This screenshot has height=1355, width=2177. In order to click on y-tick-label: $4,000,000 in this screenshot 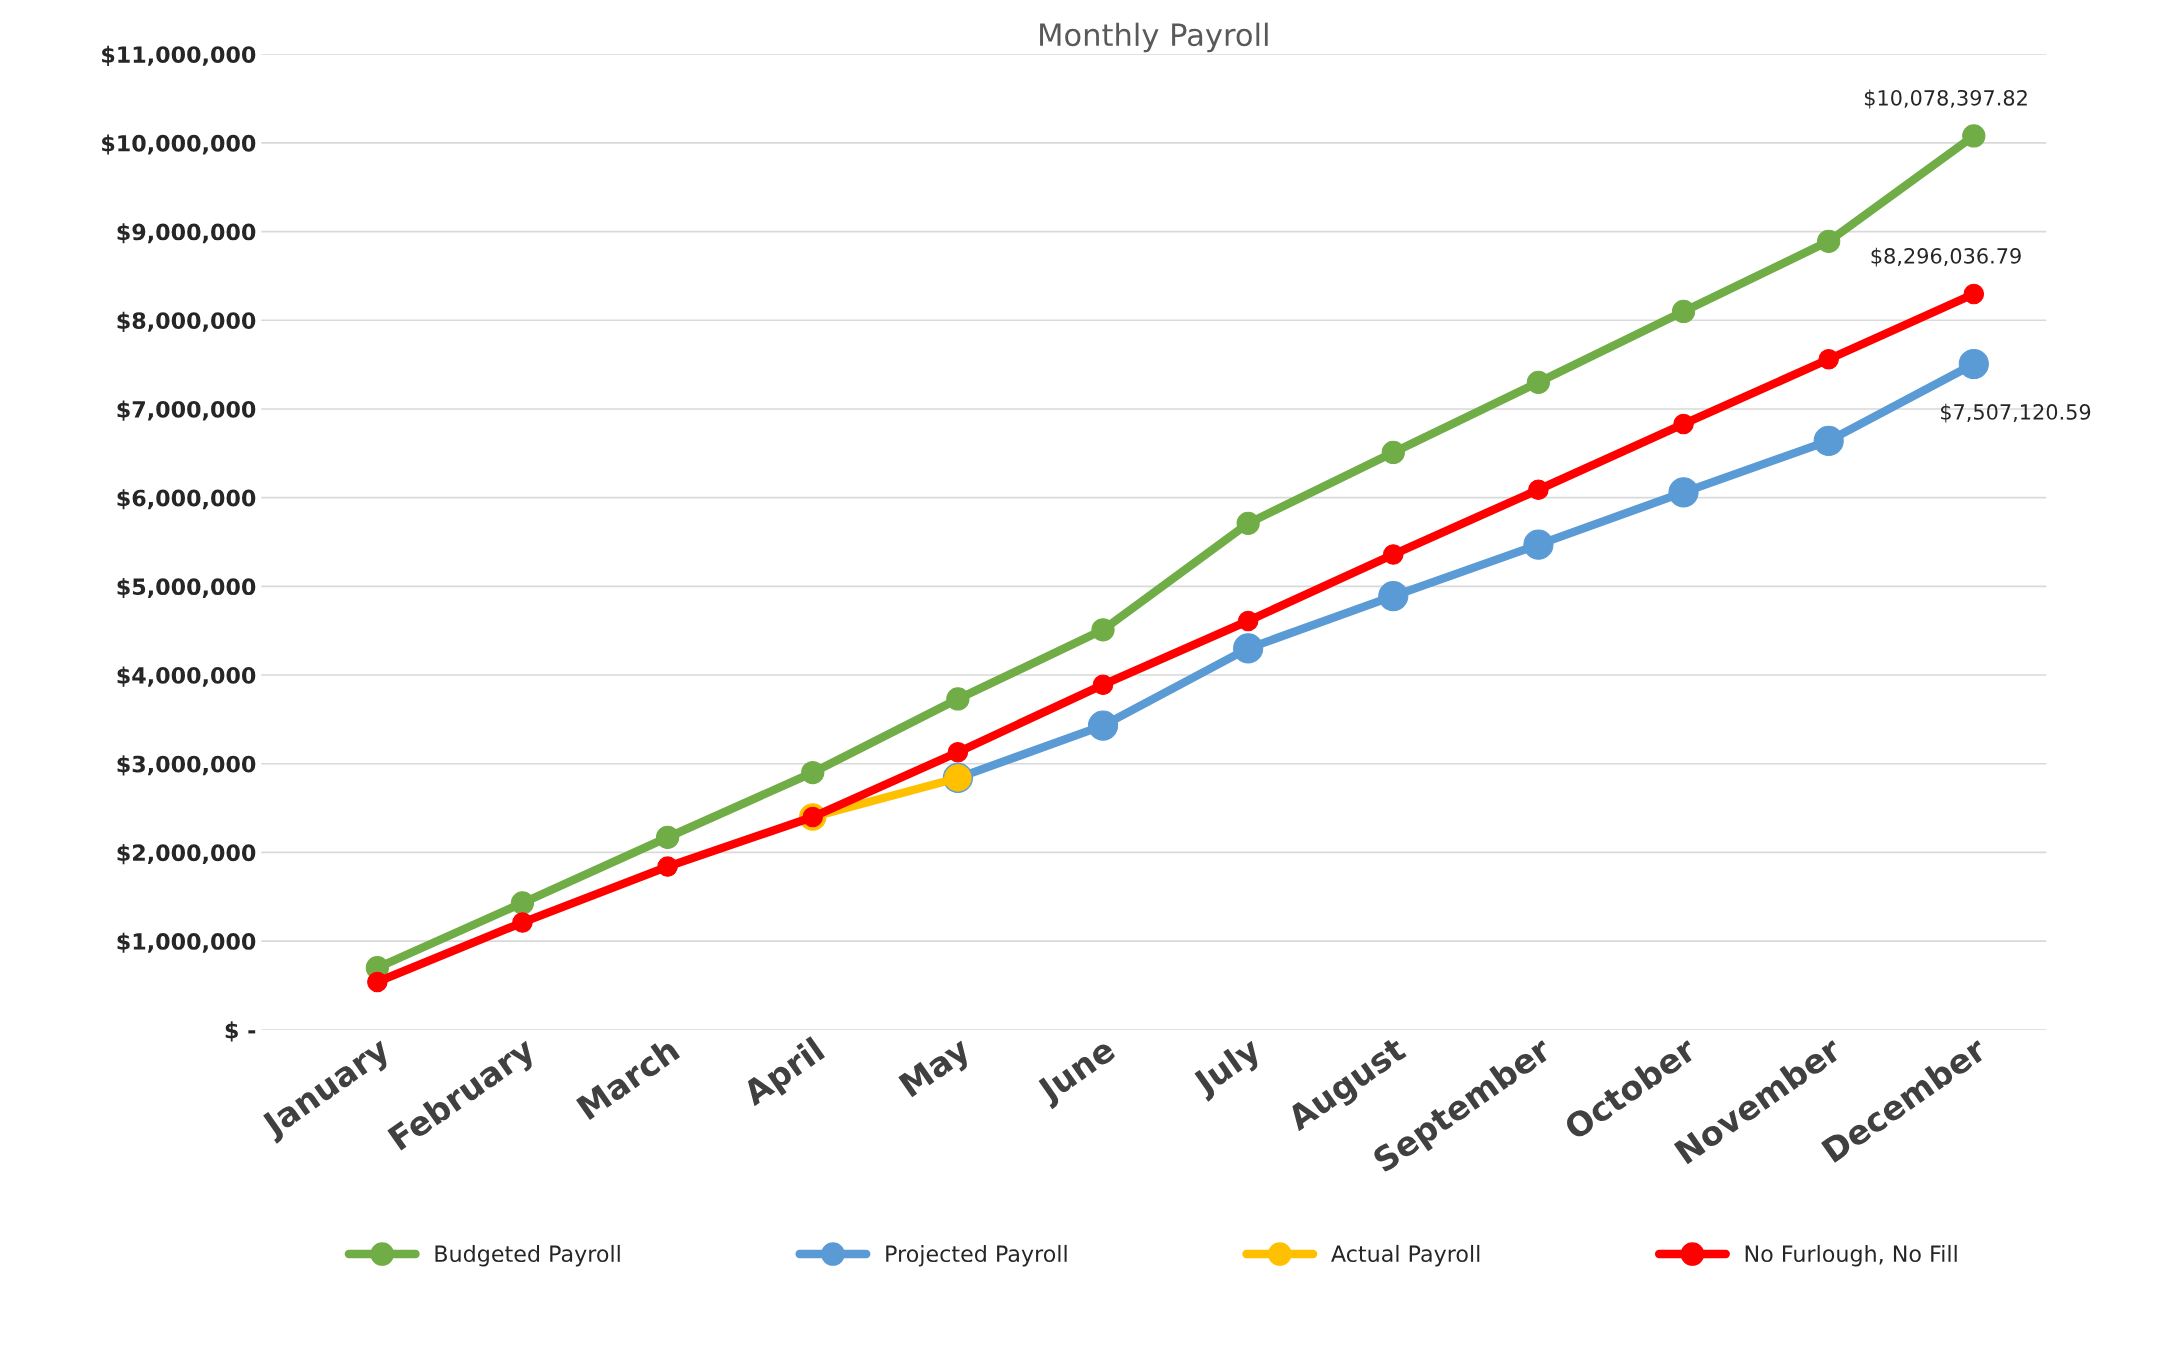, I will do `click(186, 676)`.